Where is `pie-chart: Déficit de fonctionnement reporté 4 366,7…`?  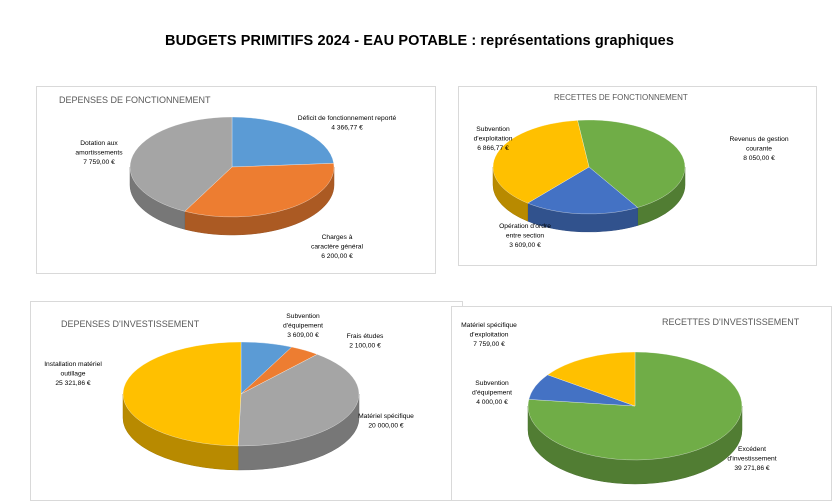 pie-chart: Déficit de fonctionnement reporté 4 366,7… is located at coordinates (236, 187).